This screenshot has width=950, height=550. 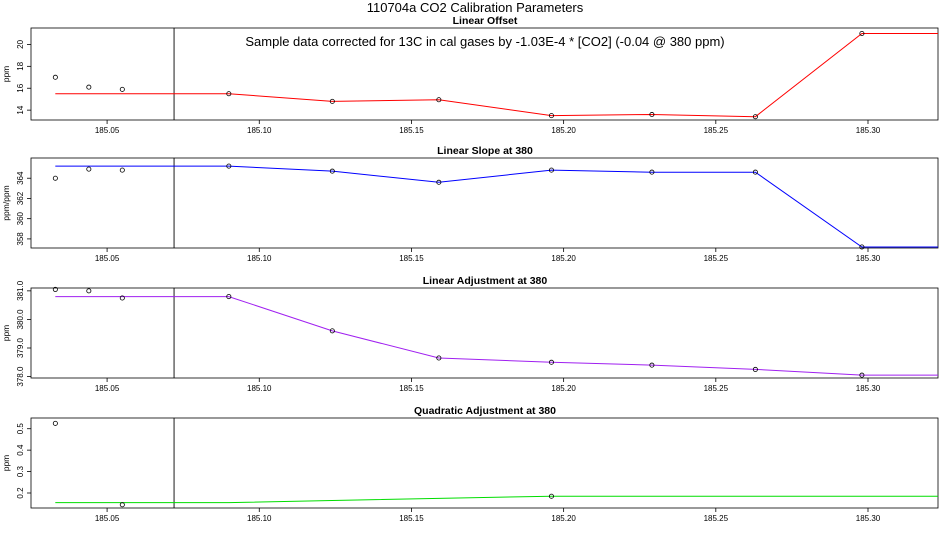 I want to click on y-axis-label: ppm/ppm, so click(x=6, y=202).